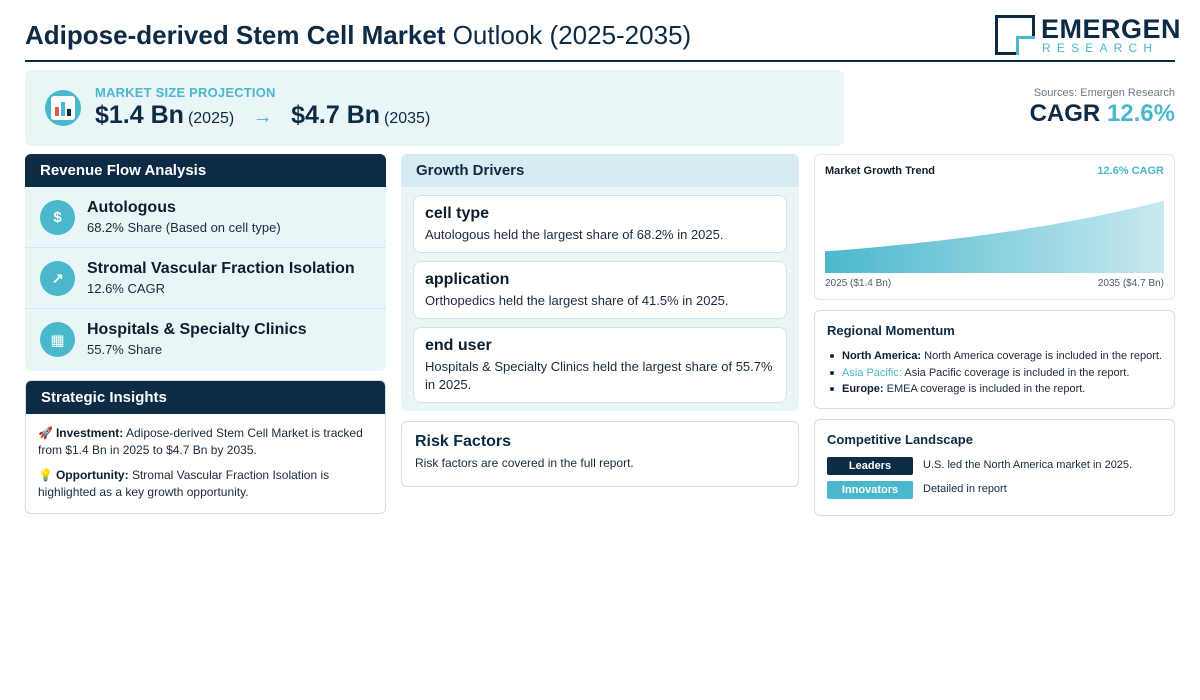 The height and width of the screenshot is (700, 1200). Describe the element at coordinates (184, 227) in the screenshot. I see `revenue-item-sub: 68.2% Share (Based on cell type)` at that location.